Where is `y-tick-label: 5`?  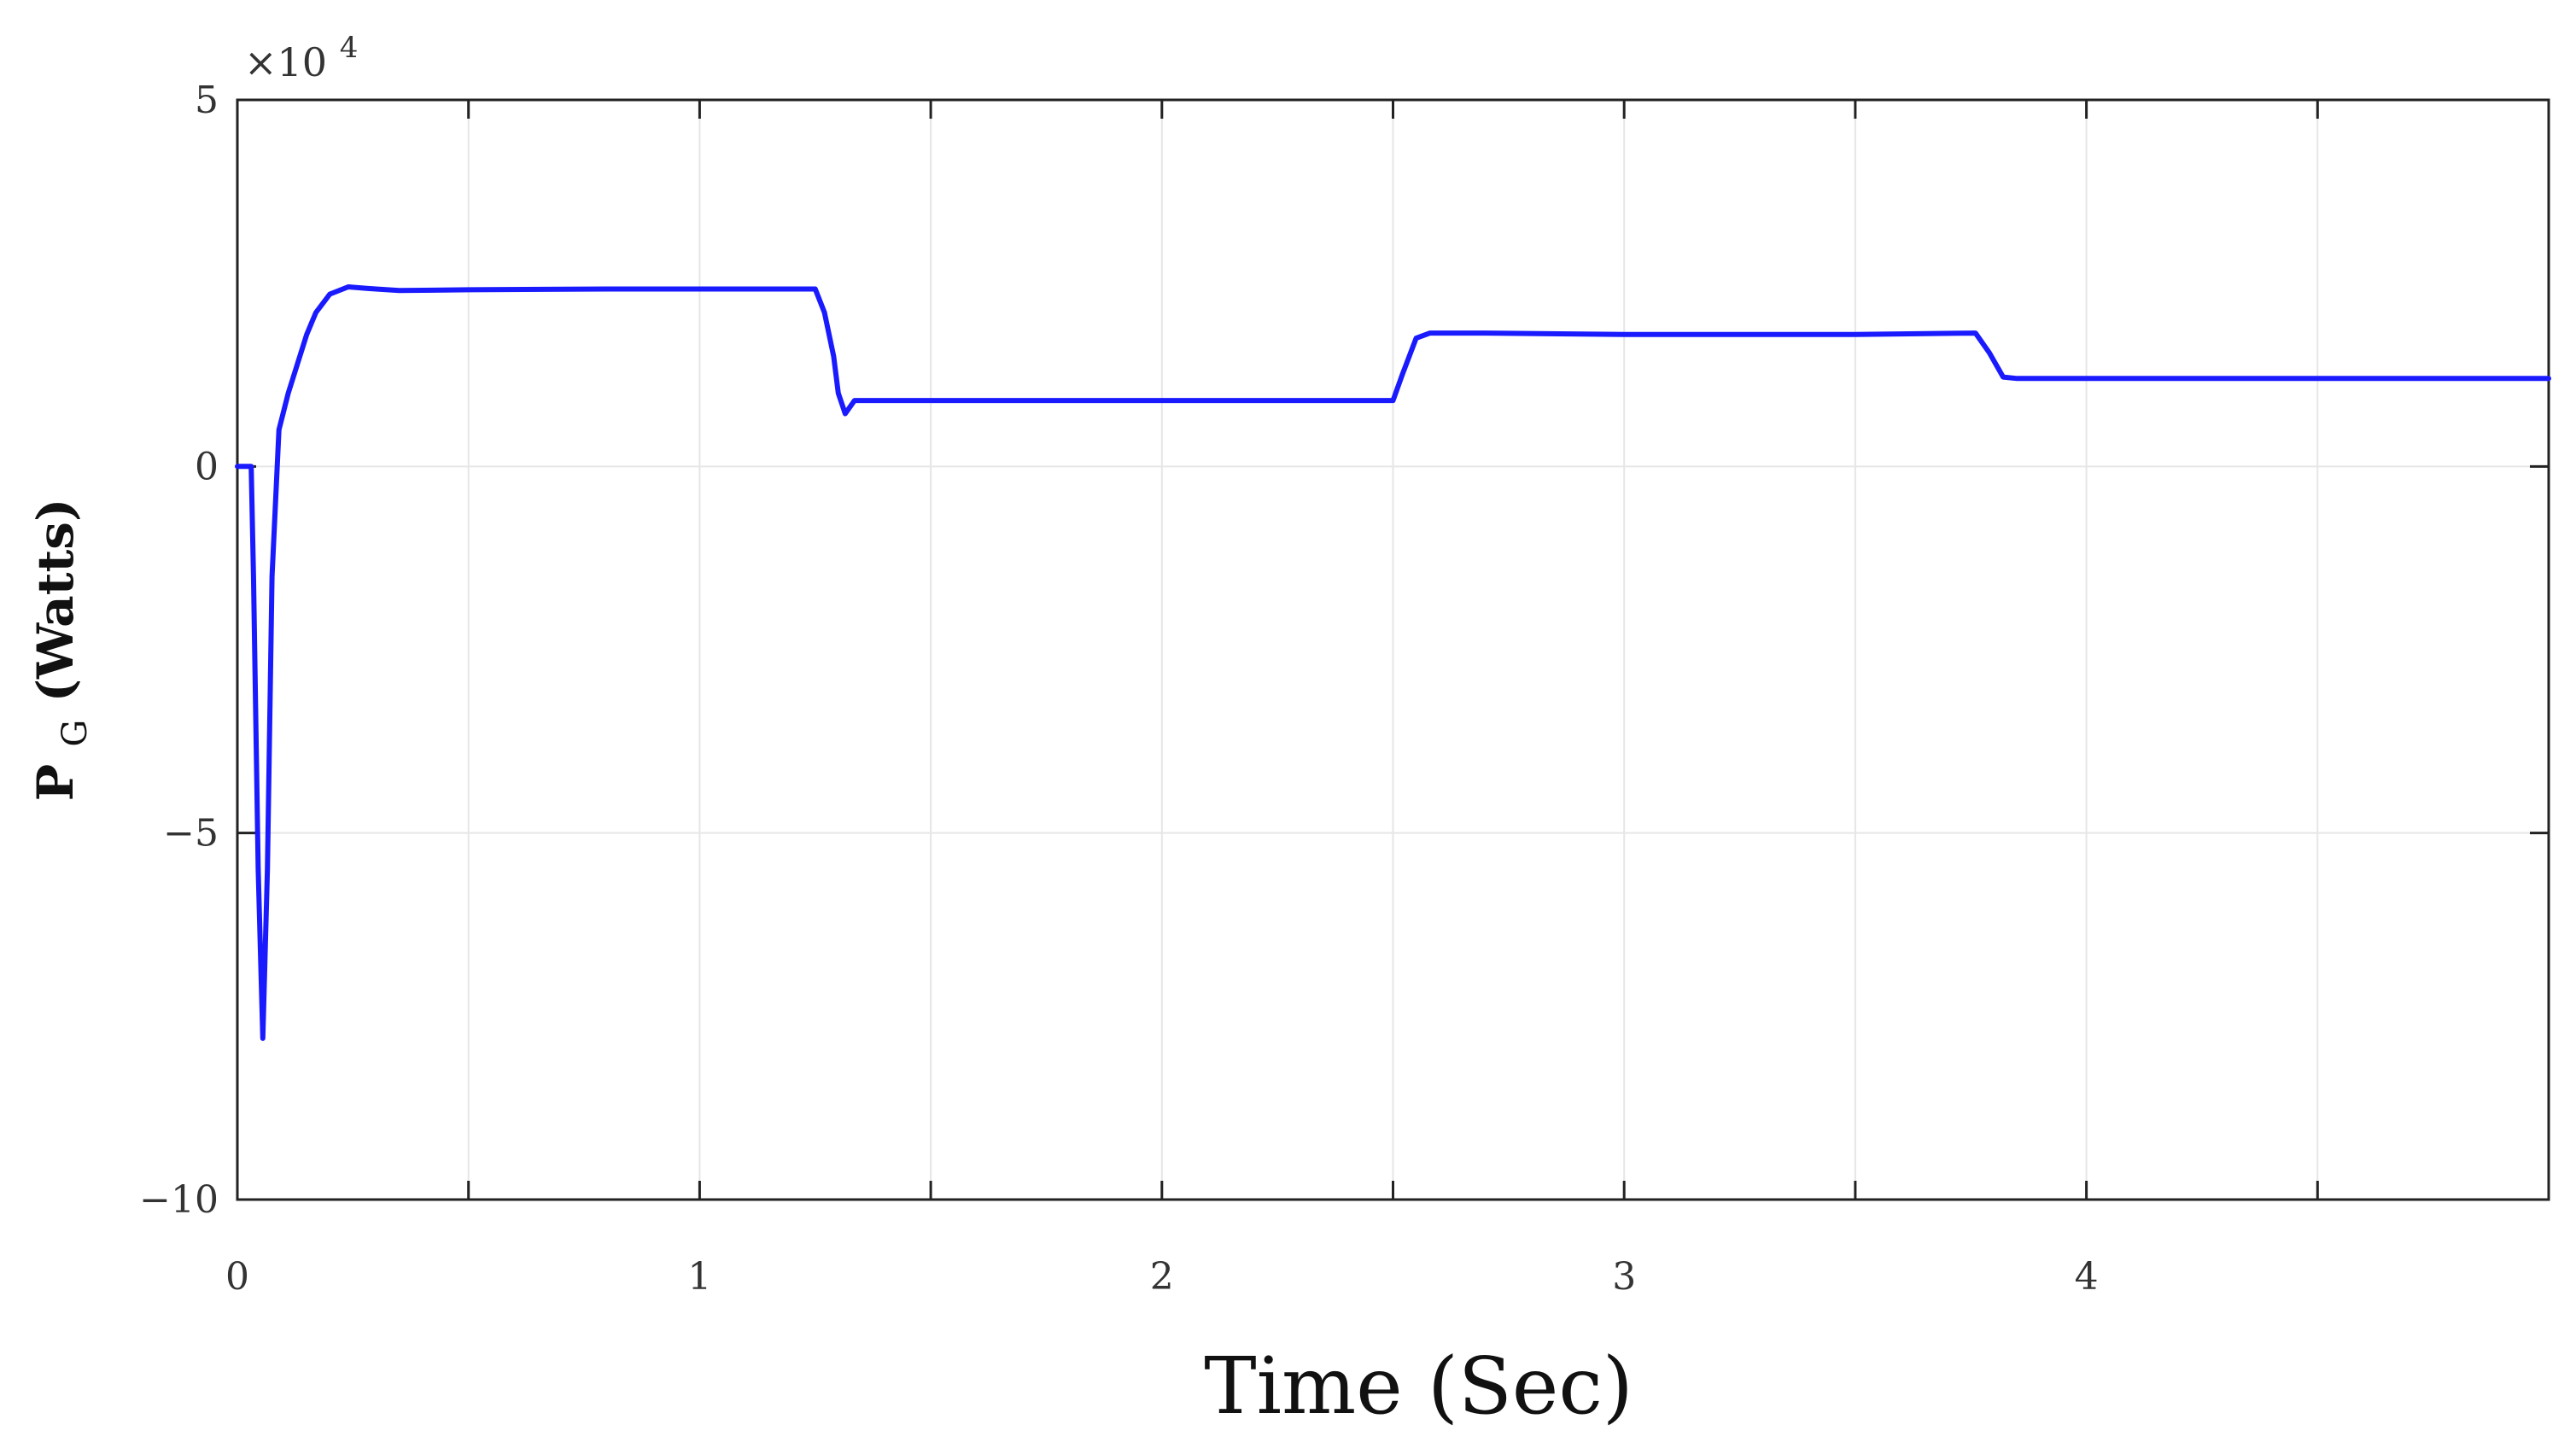 y-tick-label: 5 is located at coordinates (207, 101).